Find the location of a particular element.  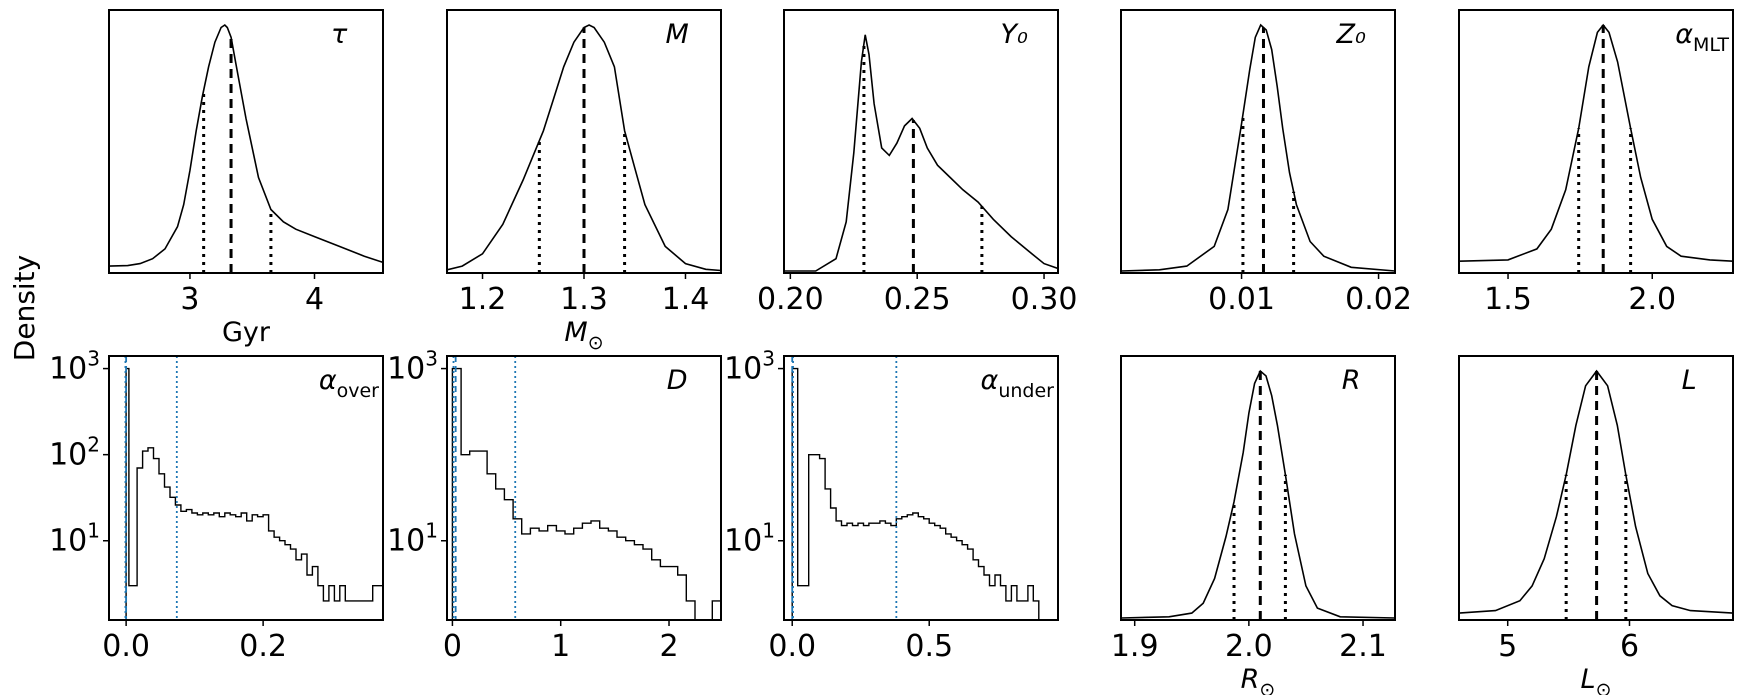

panel-10: 5 6 L⊙ L is located at coordinates (1596, 525).